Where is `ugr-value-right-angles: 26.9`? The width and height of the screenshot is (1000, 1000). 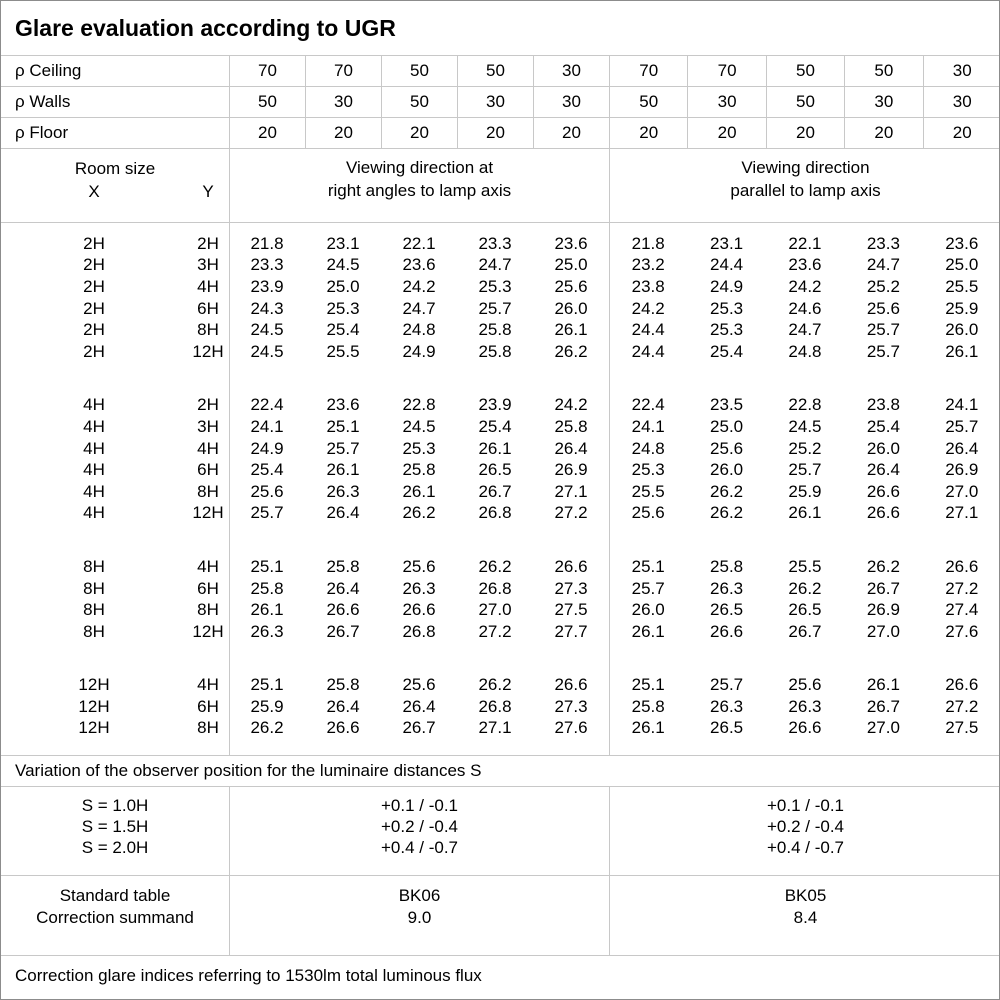
ugr-value-right-angles: 26.9 is located at coordinates (571, 470).